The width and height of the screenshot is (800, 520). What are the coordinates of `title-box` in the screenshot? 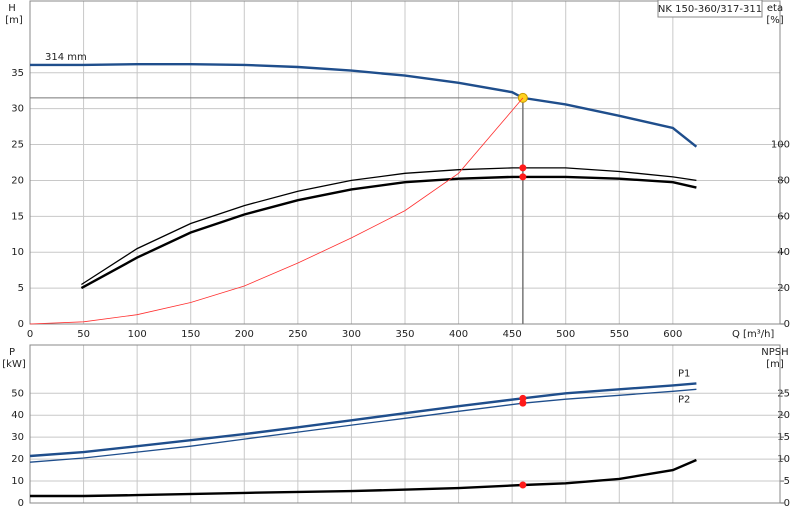 It's located at (710, 9).